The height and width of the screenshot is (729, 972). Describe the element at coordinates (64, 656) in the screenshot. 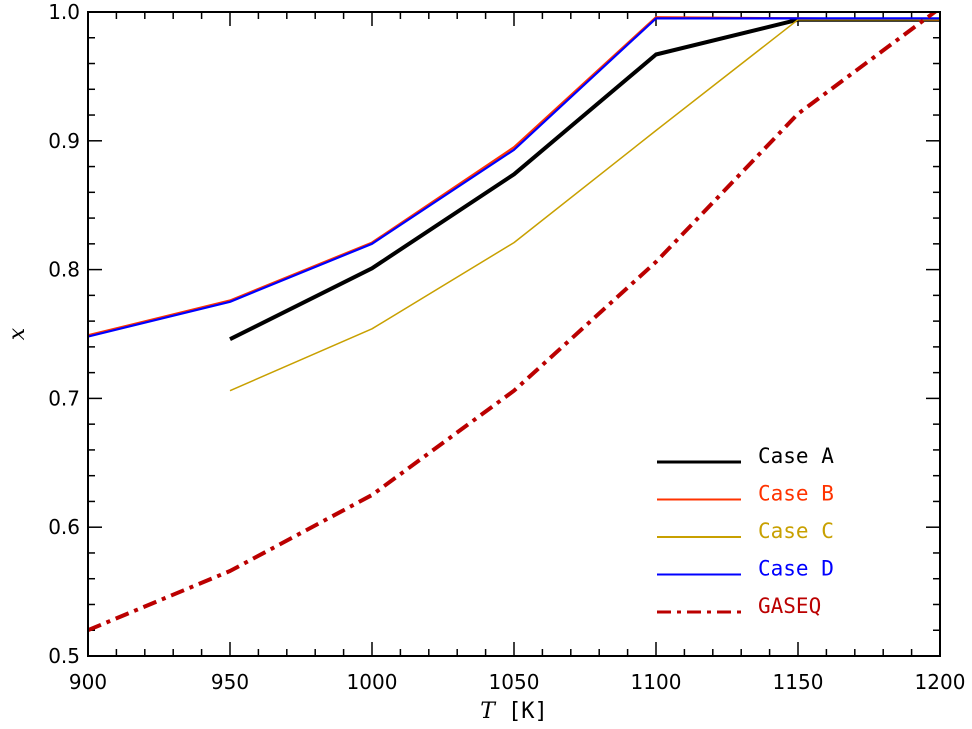

I see `y-tick-label: 0.5` at that location.